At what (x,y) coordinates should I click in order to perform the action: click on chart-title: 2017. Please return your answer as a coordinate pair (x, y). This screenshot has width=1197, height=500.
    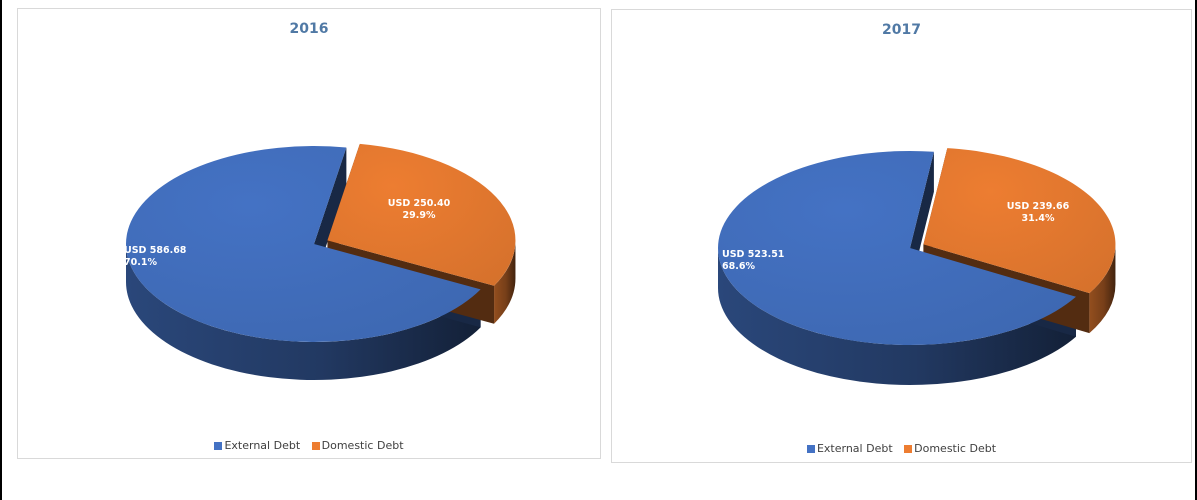
    Looking at the image, I should click on (901, 30).